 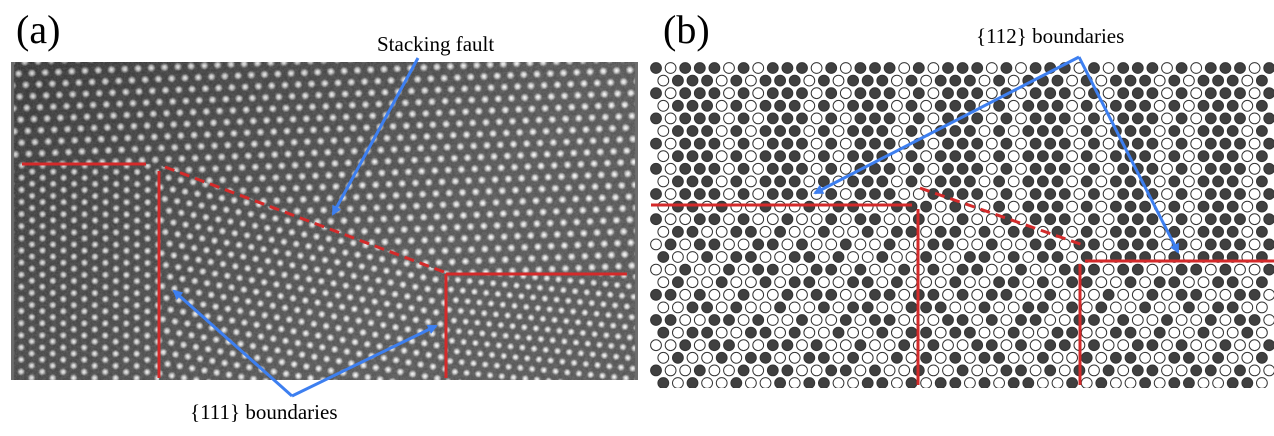 What do you see at coordinates (1001, 216) in the screenshot?
I see `stacking-fault-line-model` at bounding box center [1001, 216].